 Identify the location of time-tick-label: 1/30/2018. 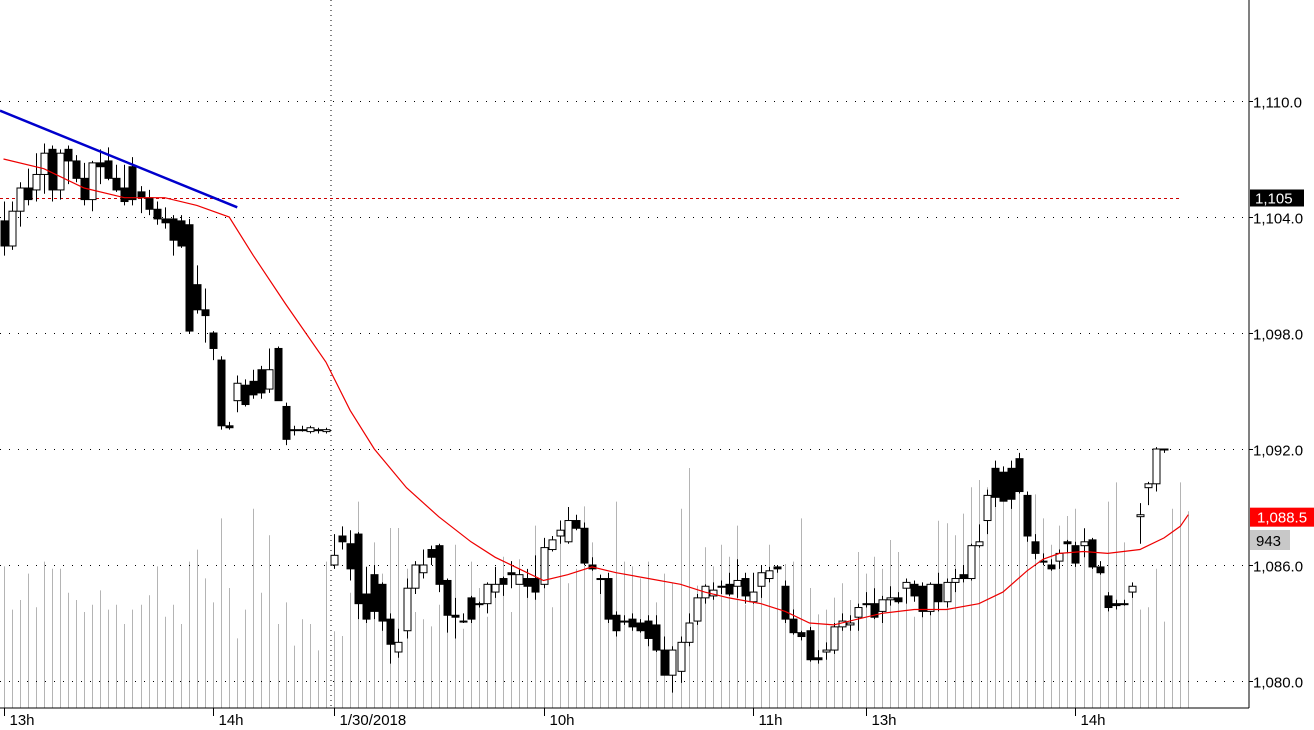
(373, 720).